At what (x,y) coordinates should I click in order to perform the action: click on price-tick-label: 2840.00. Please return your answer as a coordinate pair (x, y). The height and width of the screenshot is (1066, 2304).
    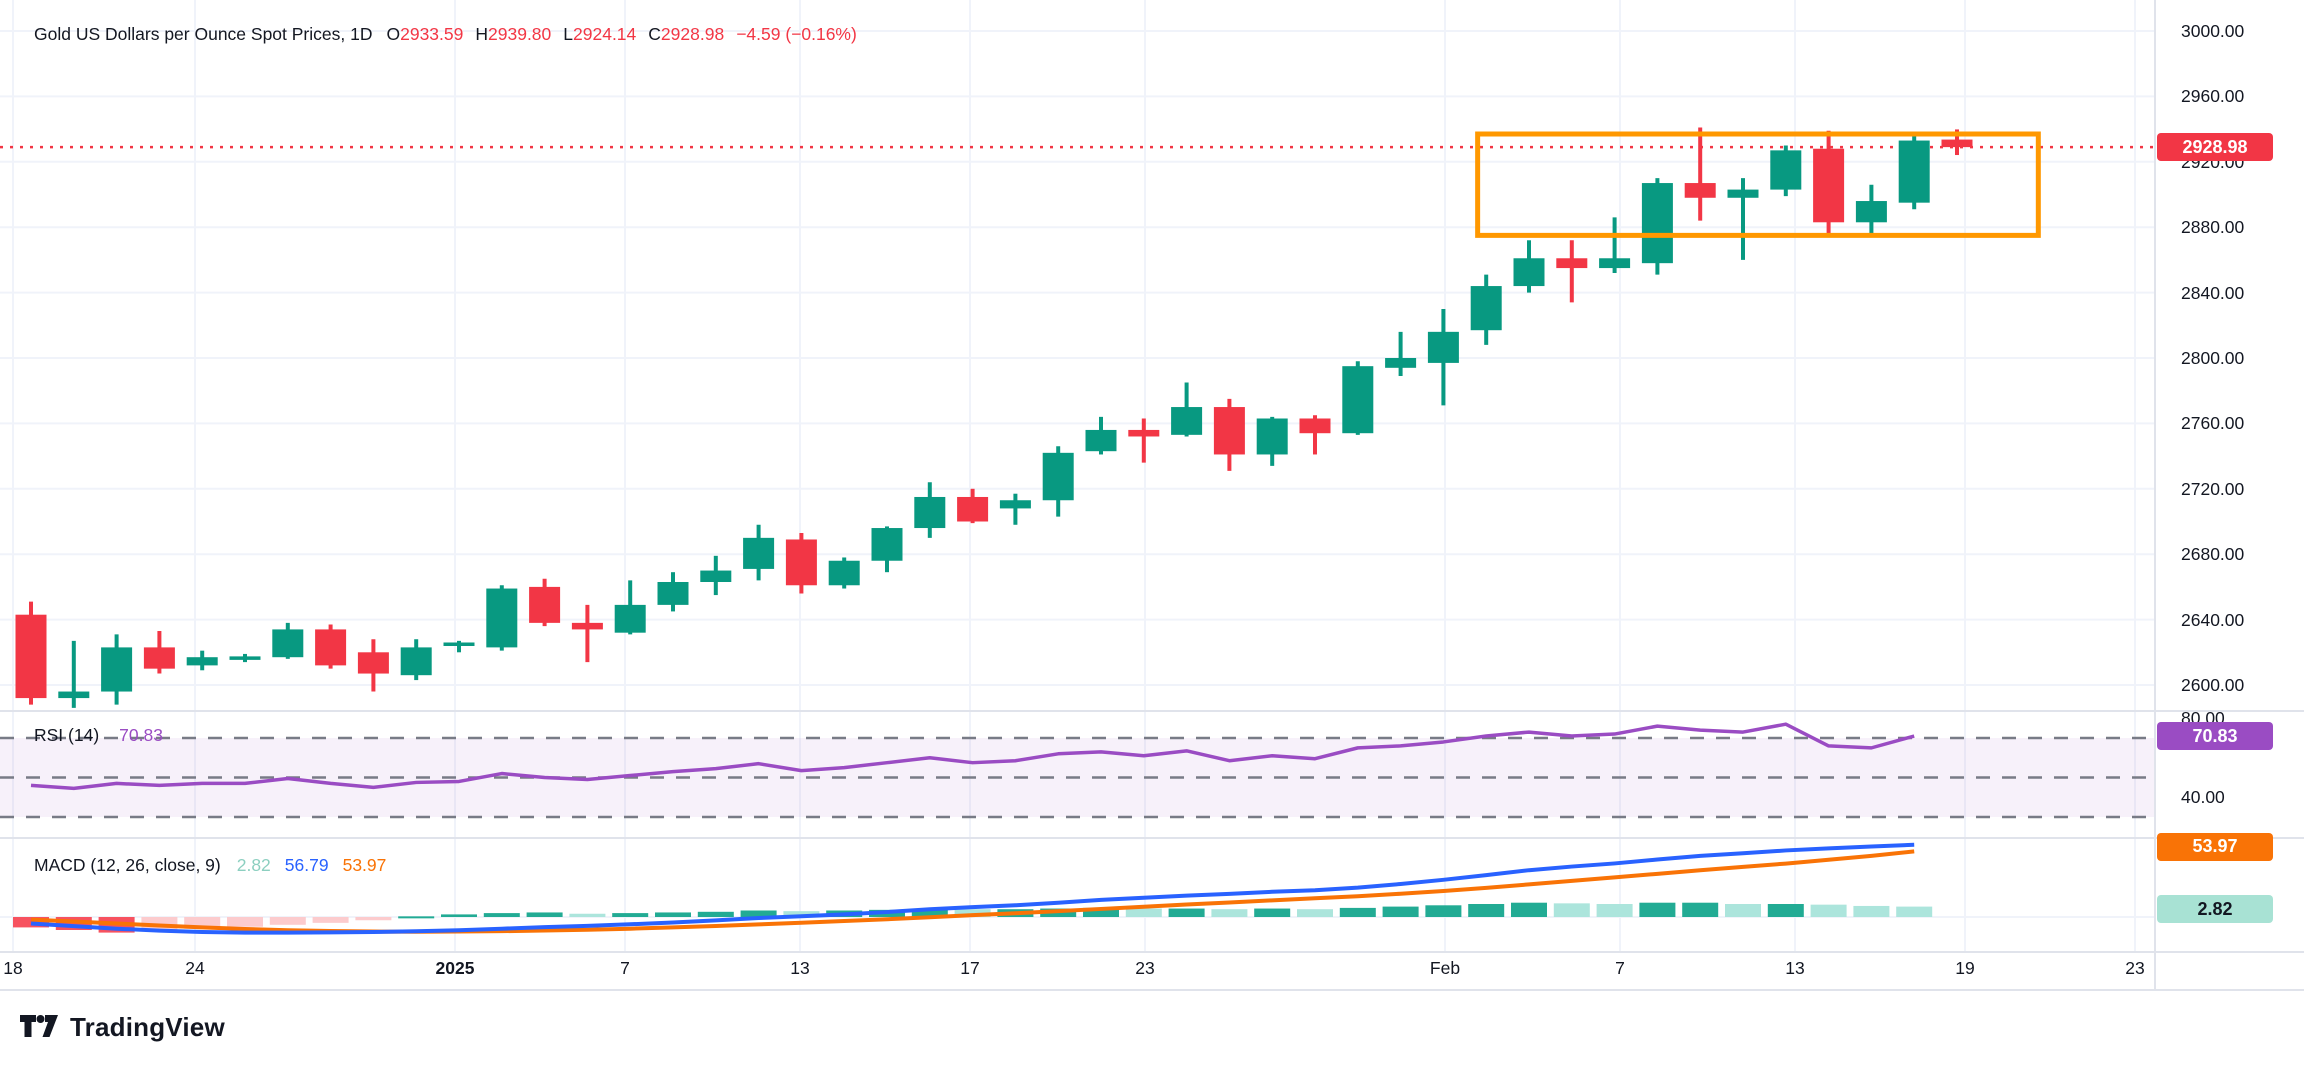
    Looking at the image, I should click on (2213, 292).